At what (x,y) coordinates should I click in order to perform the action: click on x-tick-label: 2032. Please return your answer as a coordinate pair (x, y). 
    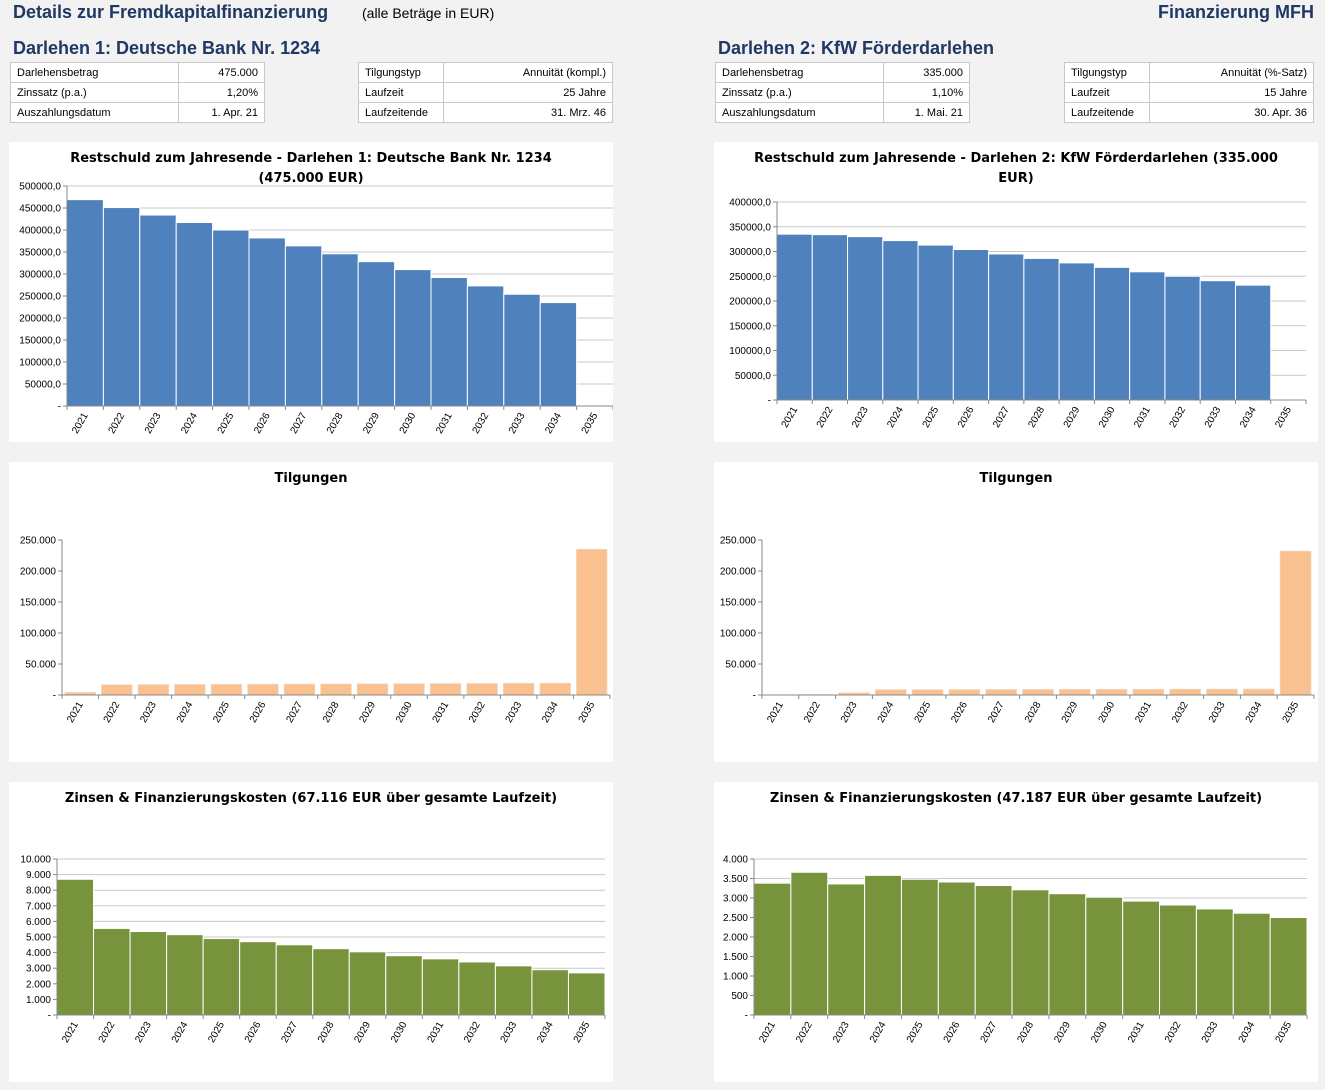
    Looking at the image, I should click on (1180, 712).